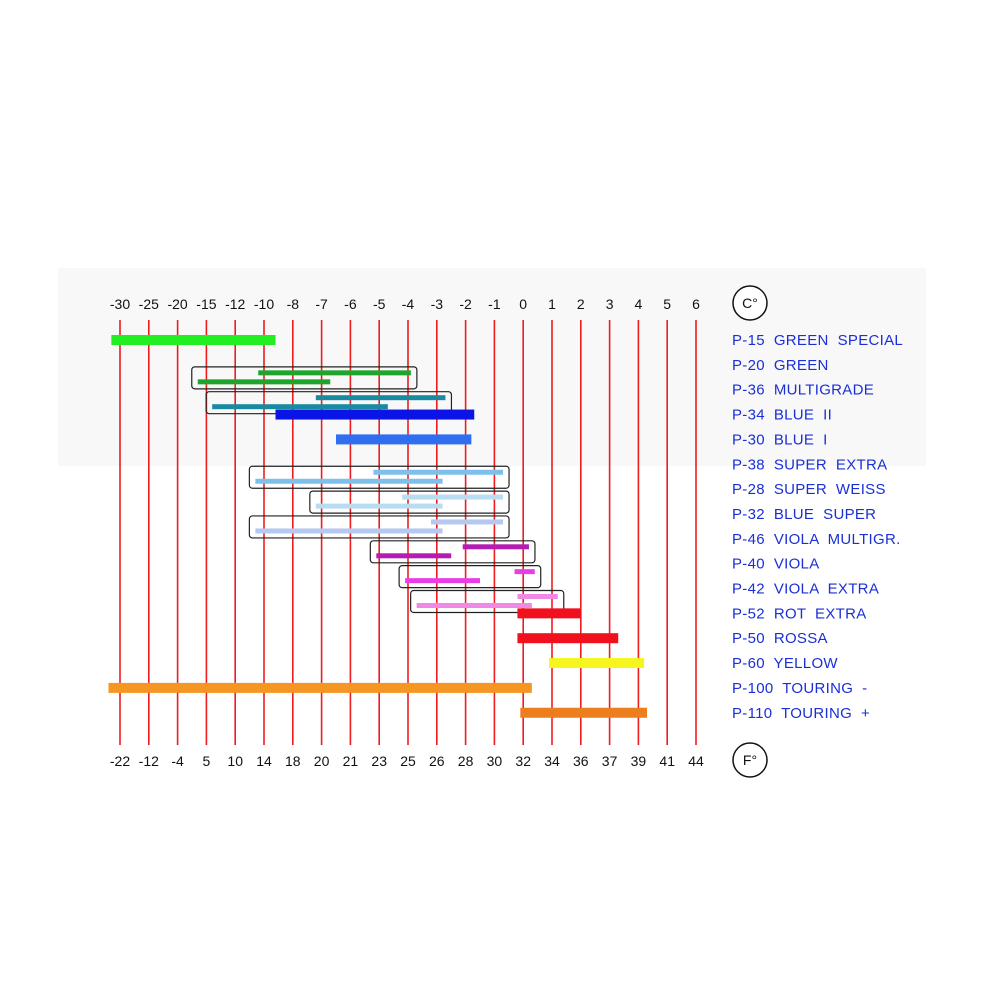  What do you see at coordinates (804, 514) in the screenshot?
I see `product-label: P-32 BLUE SUPER` at bounding box center [804, 514].